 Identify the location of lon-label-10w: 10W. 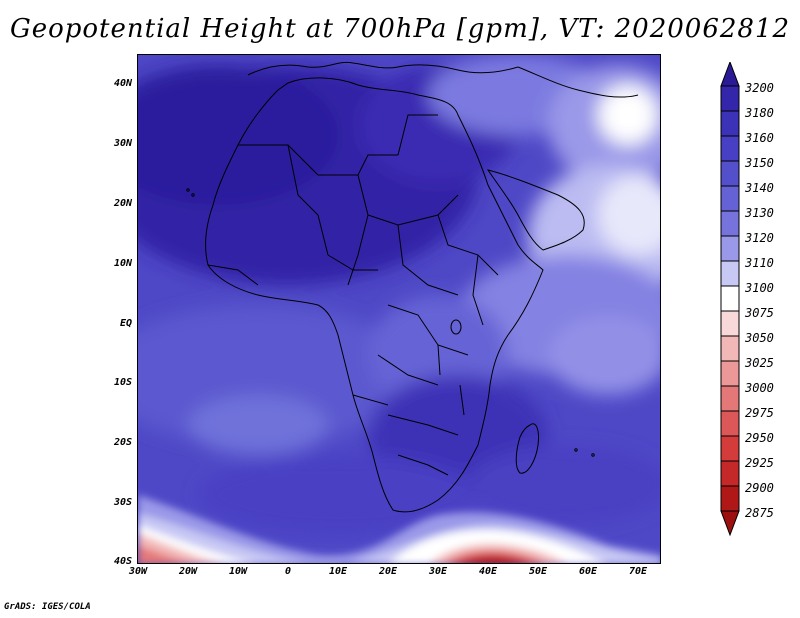
(238, 571).